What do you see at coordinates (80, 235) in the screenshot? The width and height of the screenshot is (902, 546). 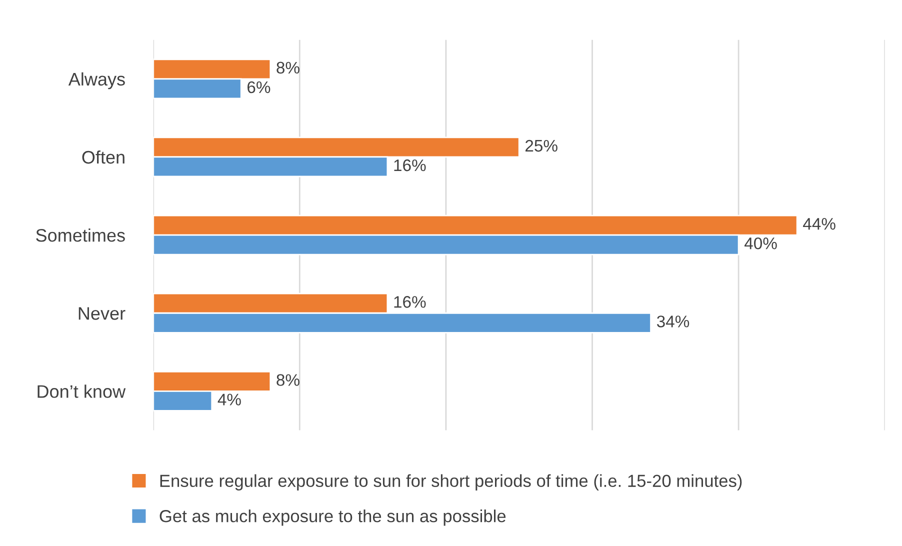 I see `y-tick-label: Sometimes` at bounding box center [80, 235].